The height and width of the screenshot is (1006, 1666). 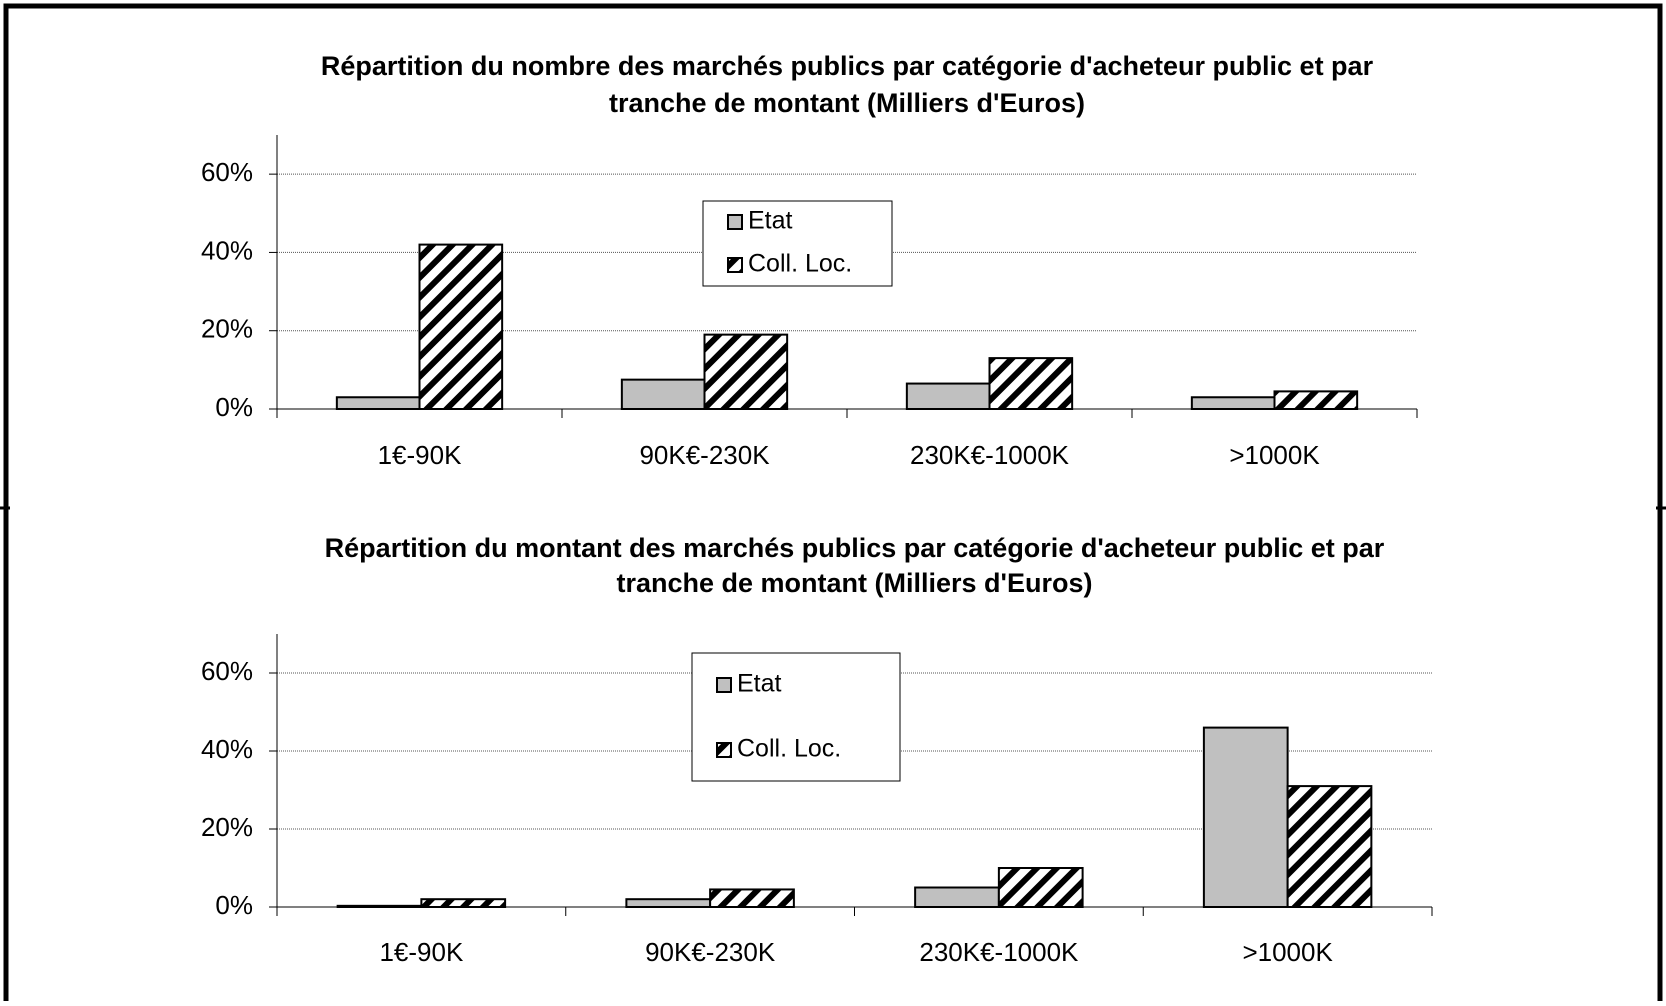 What do you see at coordinates (796, 717) in the screenshot?
I see `legend-box` at bounding box center [796, 717].